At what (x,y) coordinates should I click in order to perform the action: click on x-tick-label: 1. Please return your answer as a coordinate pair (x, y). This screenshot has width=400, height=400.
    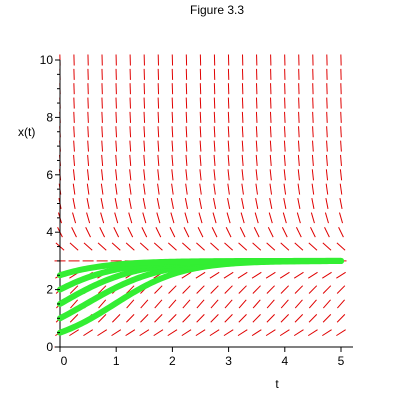
    Looking at the image, I should click on (116, 361).